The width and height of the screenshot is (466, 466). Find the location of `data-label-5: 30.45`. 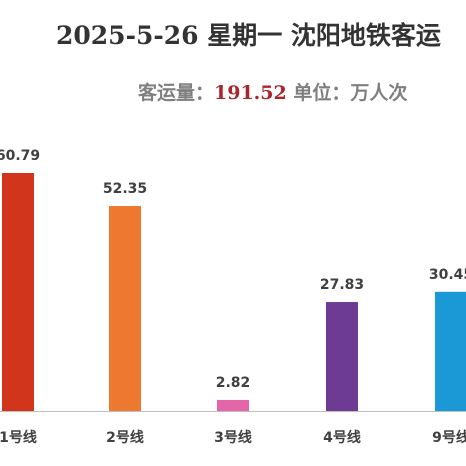

data-label-5: 30.45 is located at coordinates (447, 275).